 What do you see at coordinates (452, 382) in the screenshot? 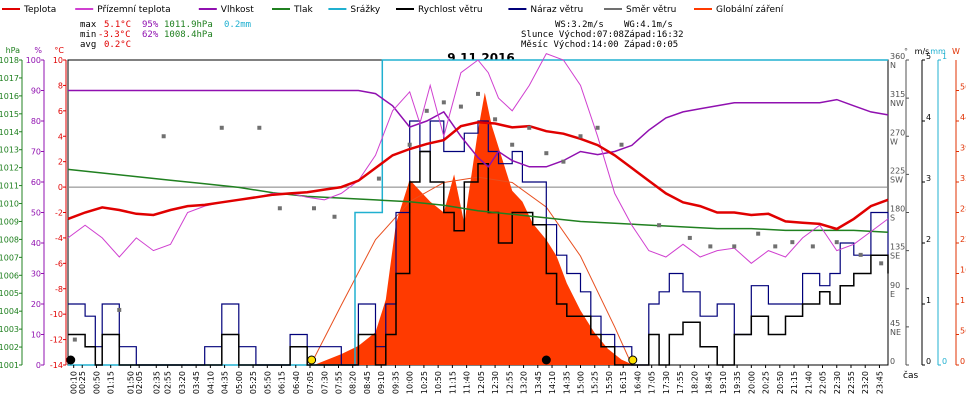
I see `x-tick-label: 11:15` at bounding box center [452, 382].